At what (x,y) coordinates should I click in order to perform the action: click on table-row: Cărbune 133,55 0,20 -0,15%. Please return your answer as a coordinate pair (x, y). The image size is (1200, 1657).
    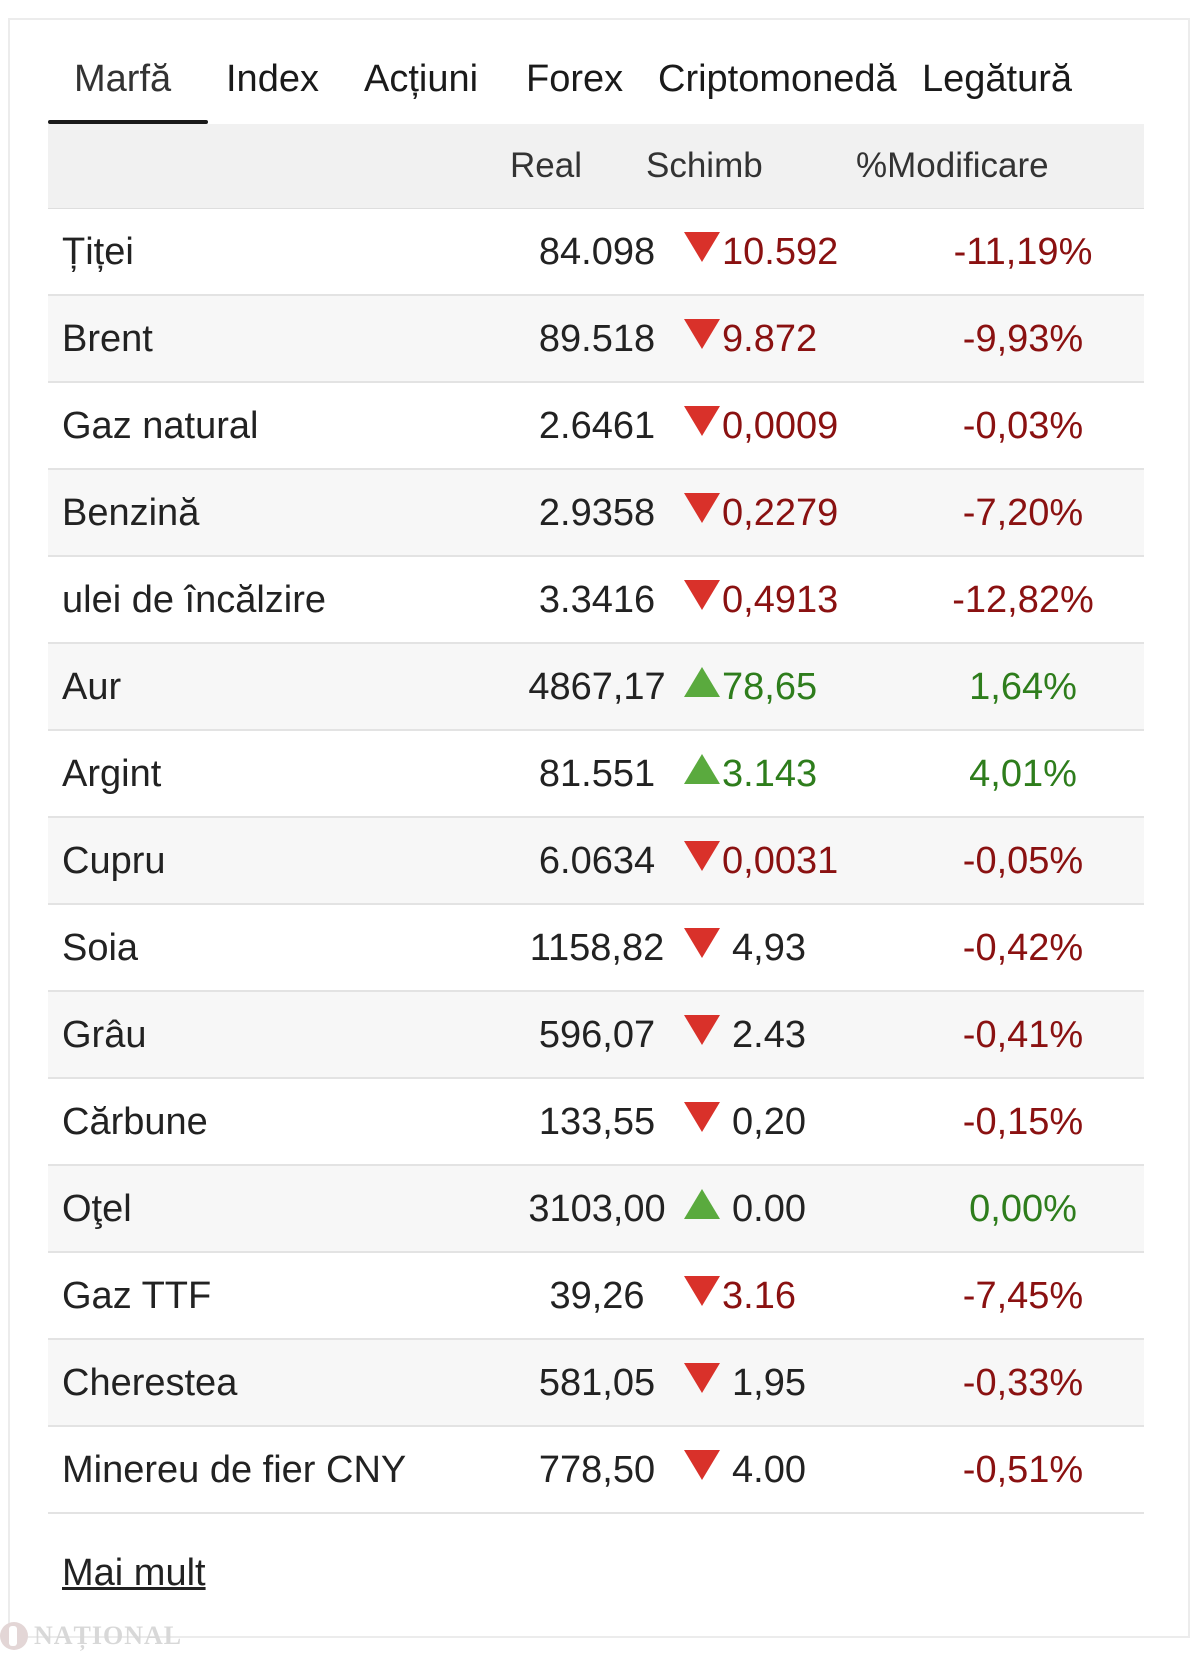
    Looking at the image, I should click on (596, 1122).